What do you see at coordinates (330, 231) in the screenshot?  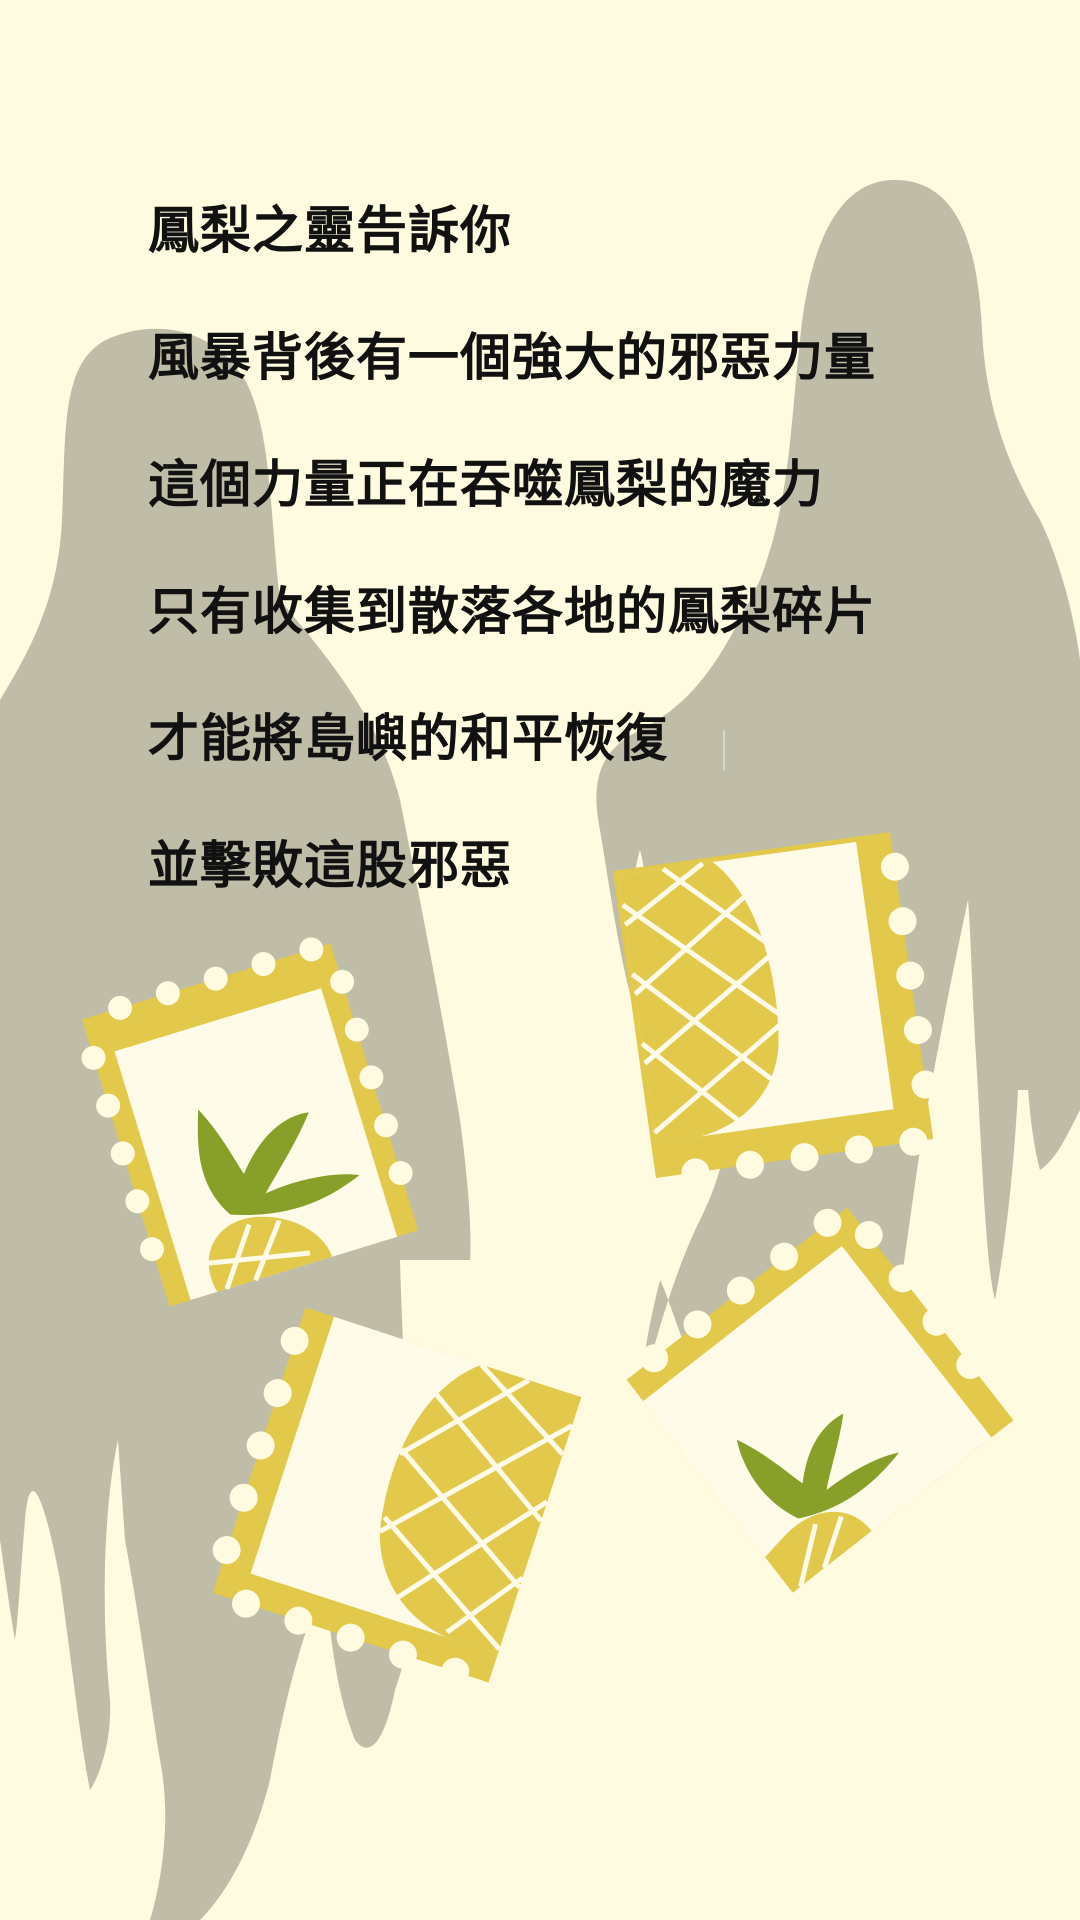 I see `story-line-1: 鳳梨之靈告訴你` at bounding box center [330, 231].